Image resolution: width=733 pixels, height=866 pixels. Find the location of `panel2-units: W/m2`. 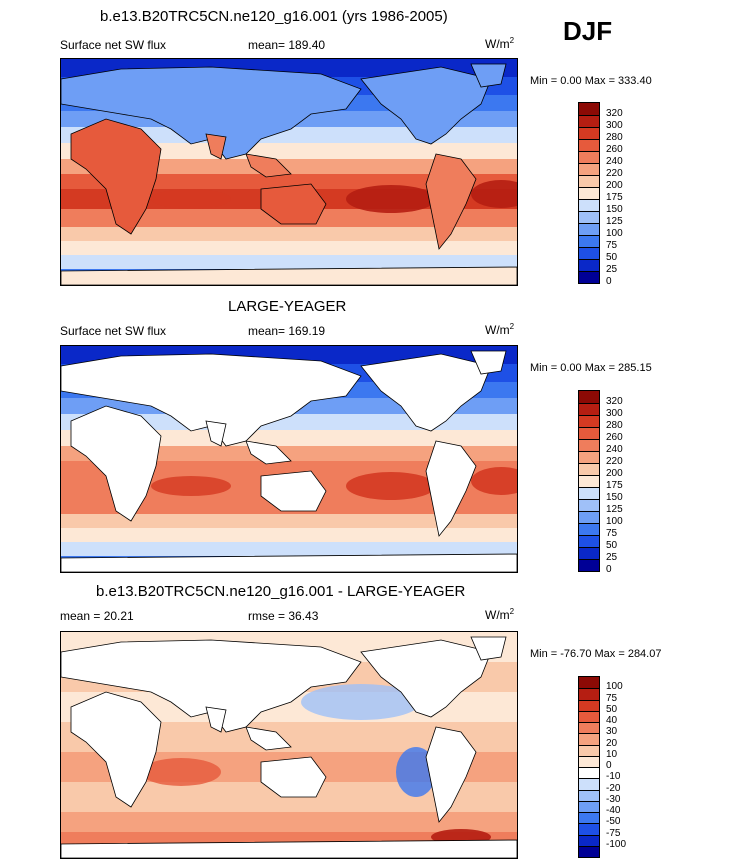

panel2-units: W/m2 is located at coordinates (500, 329).